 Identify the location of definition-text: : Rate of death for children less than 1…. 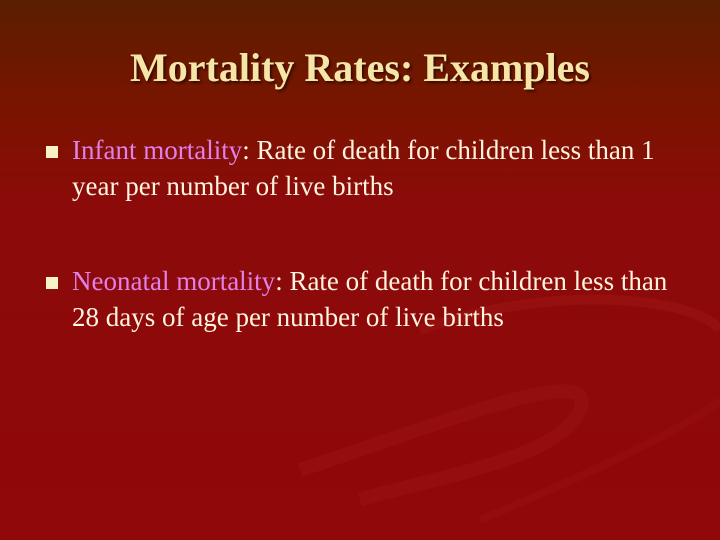
(363, 168).